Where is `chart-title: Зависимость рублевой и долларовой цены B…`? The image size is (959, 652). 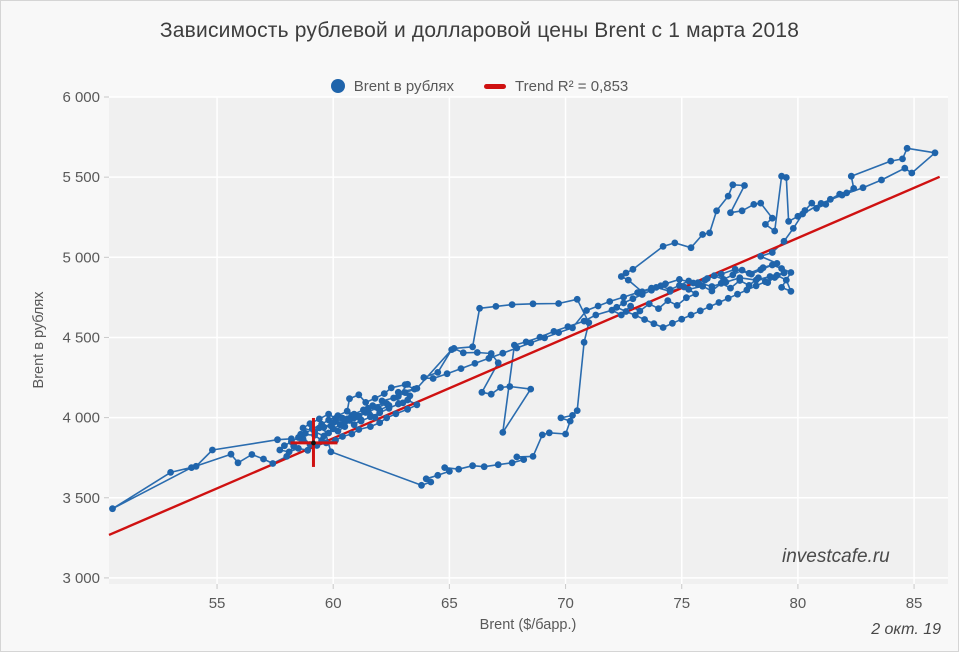
chart-title: Зависимость рублевой и долларовой цены B… is located at coordinates (479, 30).